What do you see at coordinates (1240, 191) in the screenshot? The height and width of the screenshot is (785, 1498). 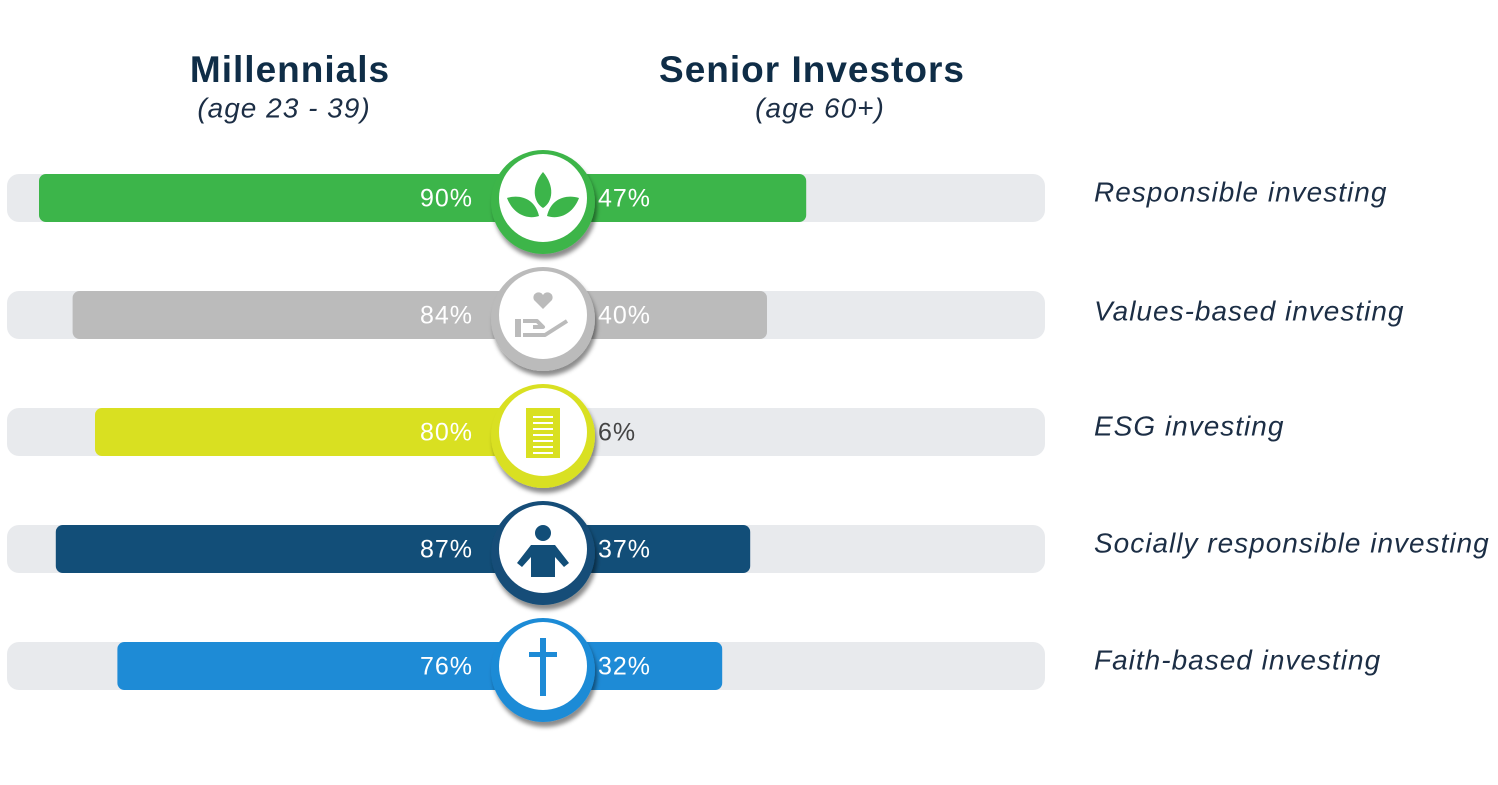 I see `category-label: Responsible investing` at bounding box center [1240, 191].